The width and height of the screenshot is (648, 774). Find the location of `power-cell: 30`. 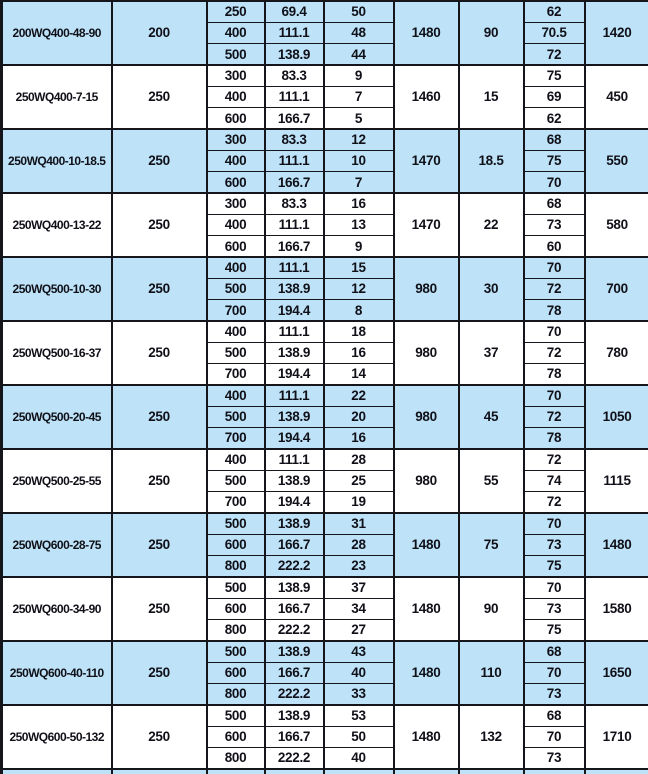

power-cell: 30 is located at coordinates (491, 289).